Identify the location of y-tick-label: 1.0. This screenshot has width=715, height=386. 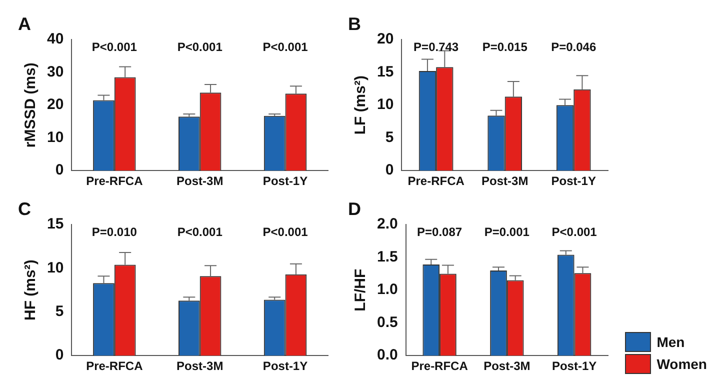
(387, 289).